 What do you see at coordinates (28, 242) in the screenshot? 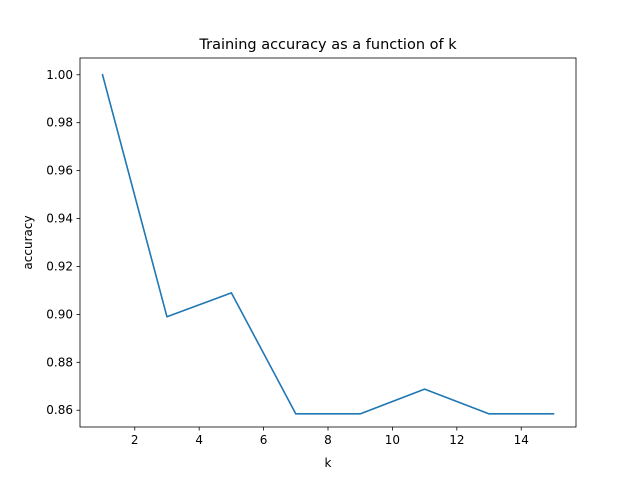
I see `y-axis-label: accuracy` at bounding box center [28, 242].